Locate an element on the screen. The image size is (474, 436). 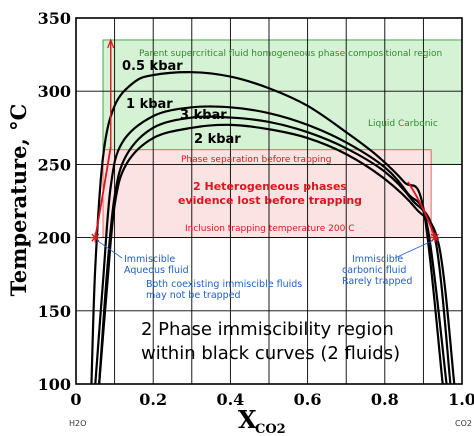
y-axis-title: Temperature, °C is located at coordinates (18, 200).